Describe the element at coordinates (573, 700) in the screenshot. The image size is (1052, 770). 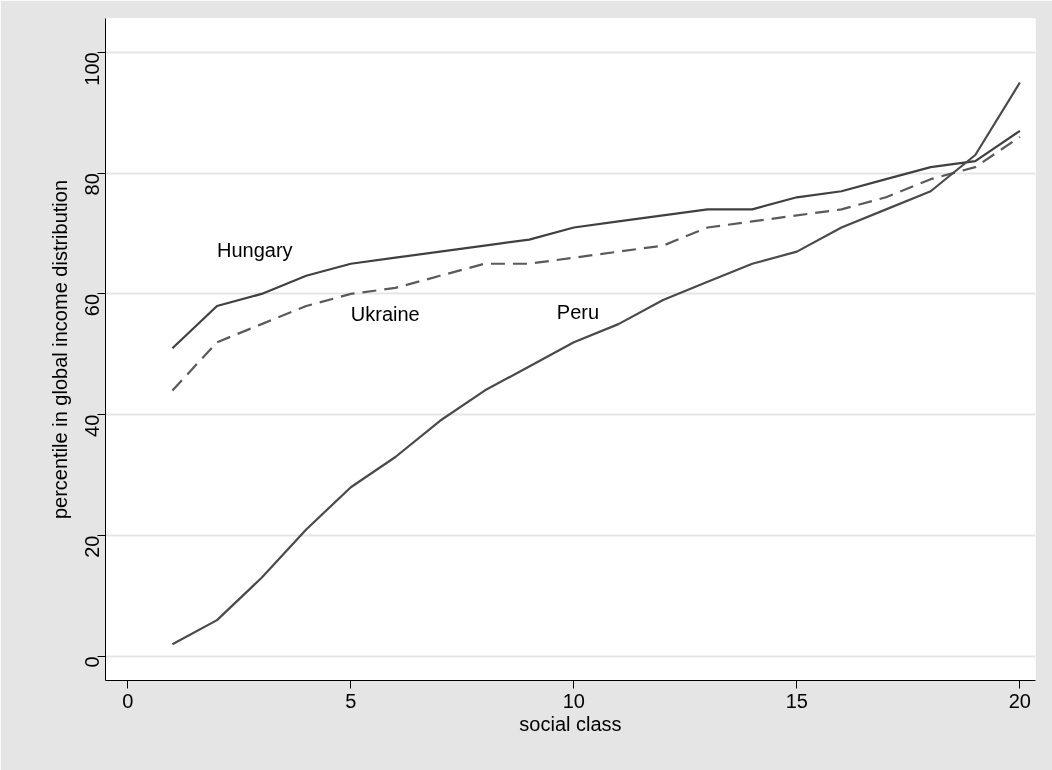
I see `x-tick-label: 10` at that location.